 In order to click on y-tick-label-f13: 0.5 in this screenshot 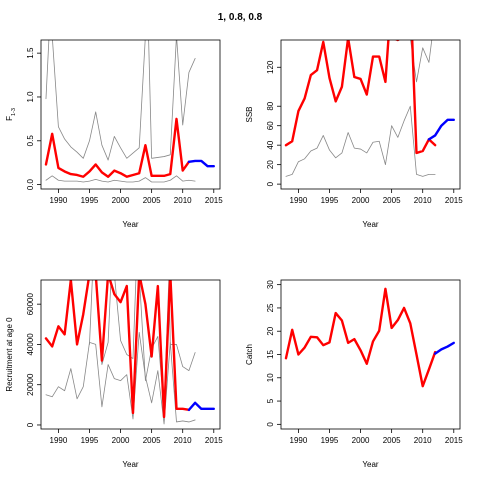, I will do `click(30, 141)`.